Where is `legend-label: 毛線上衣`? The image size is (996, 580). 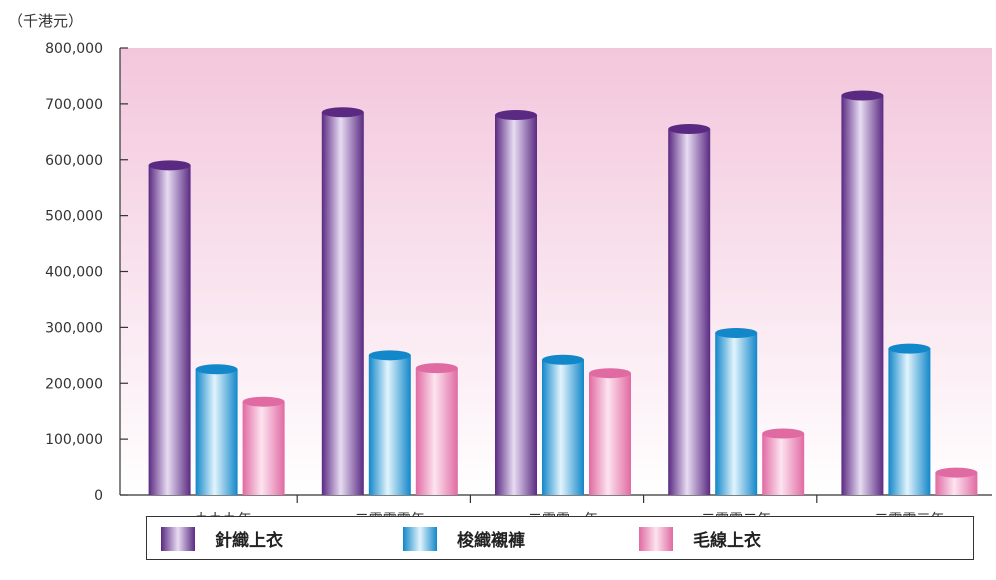 legend-label: 毛線上衣 is located at coordinates (727, 541).